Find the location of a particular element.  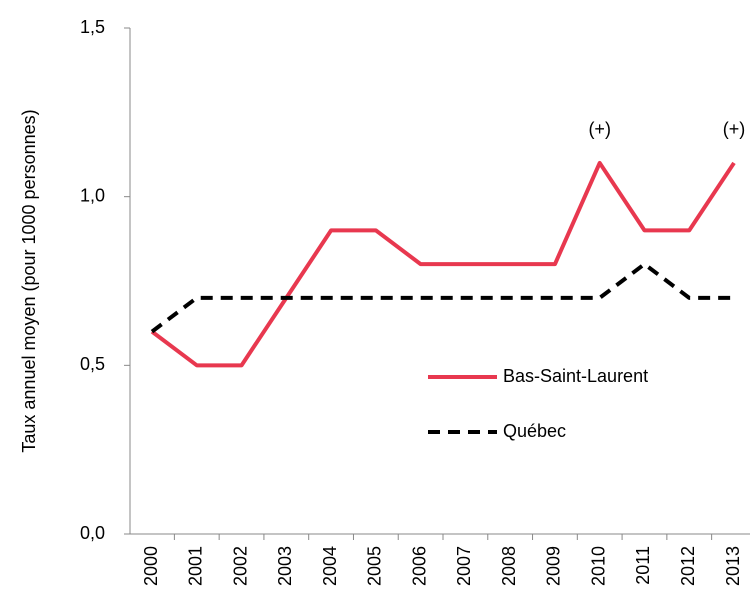

x-tick-label: 2013 is located at coordinates (733, 566).